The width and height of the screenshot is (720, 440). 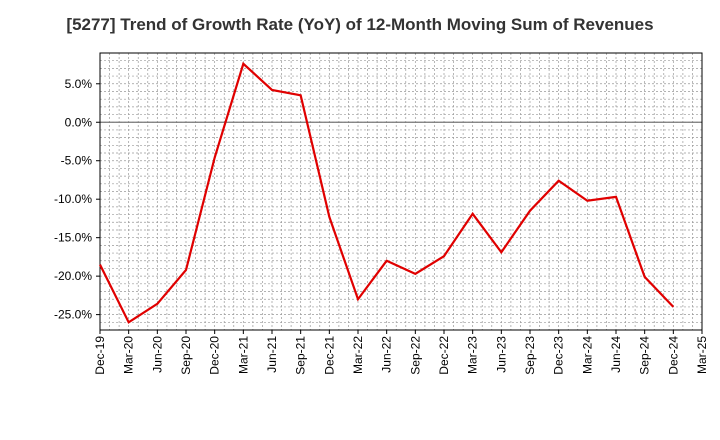 What do you see at coordinates (702, 355) in the screenshot?
I see `x-tick-label: Mar-25` at bounding box center [702, 355].